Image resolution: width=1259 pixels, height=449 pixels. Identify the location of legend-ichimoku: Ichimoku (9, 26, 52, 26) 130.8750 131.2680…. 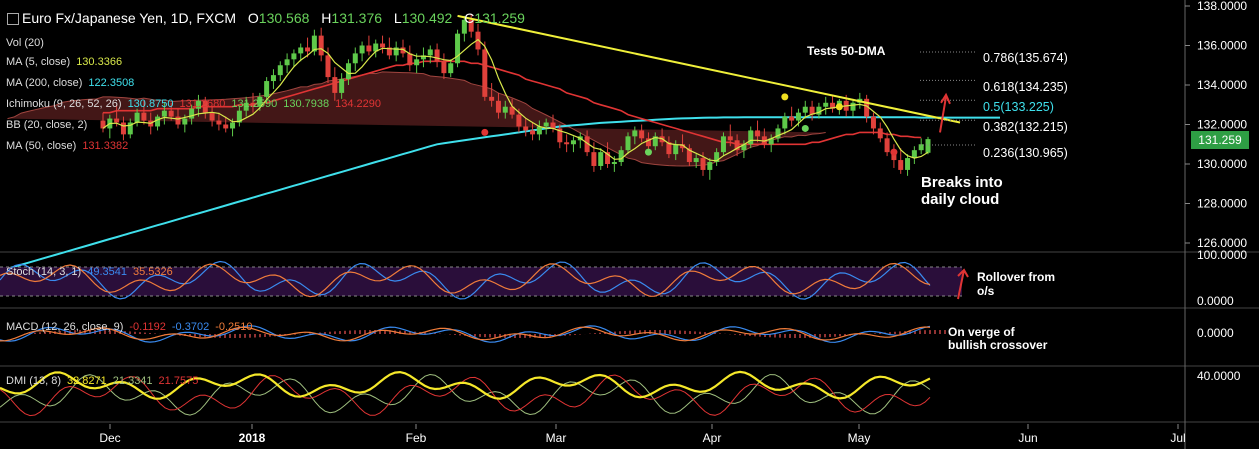
(194, 104).